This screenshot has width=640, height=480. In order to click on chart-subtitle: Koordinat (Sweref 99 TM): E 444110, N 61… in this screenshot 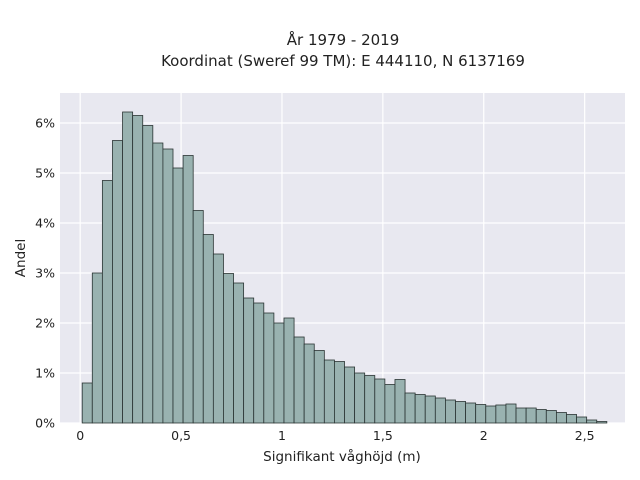, I will do `click(343, 61)`.